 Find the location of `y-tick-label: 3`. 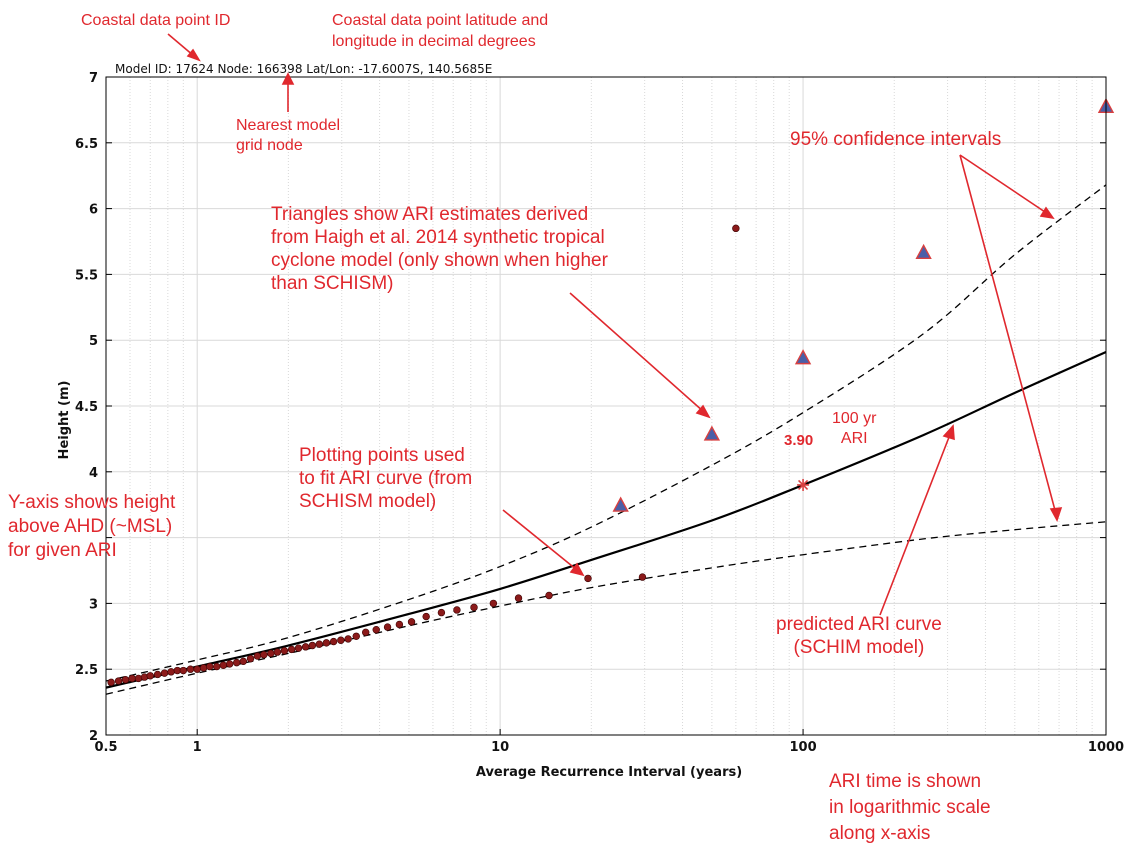

y-tick-label: 3 is located at coordinates (93, 604).